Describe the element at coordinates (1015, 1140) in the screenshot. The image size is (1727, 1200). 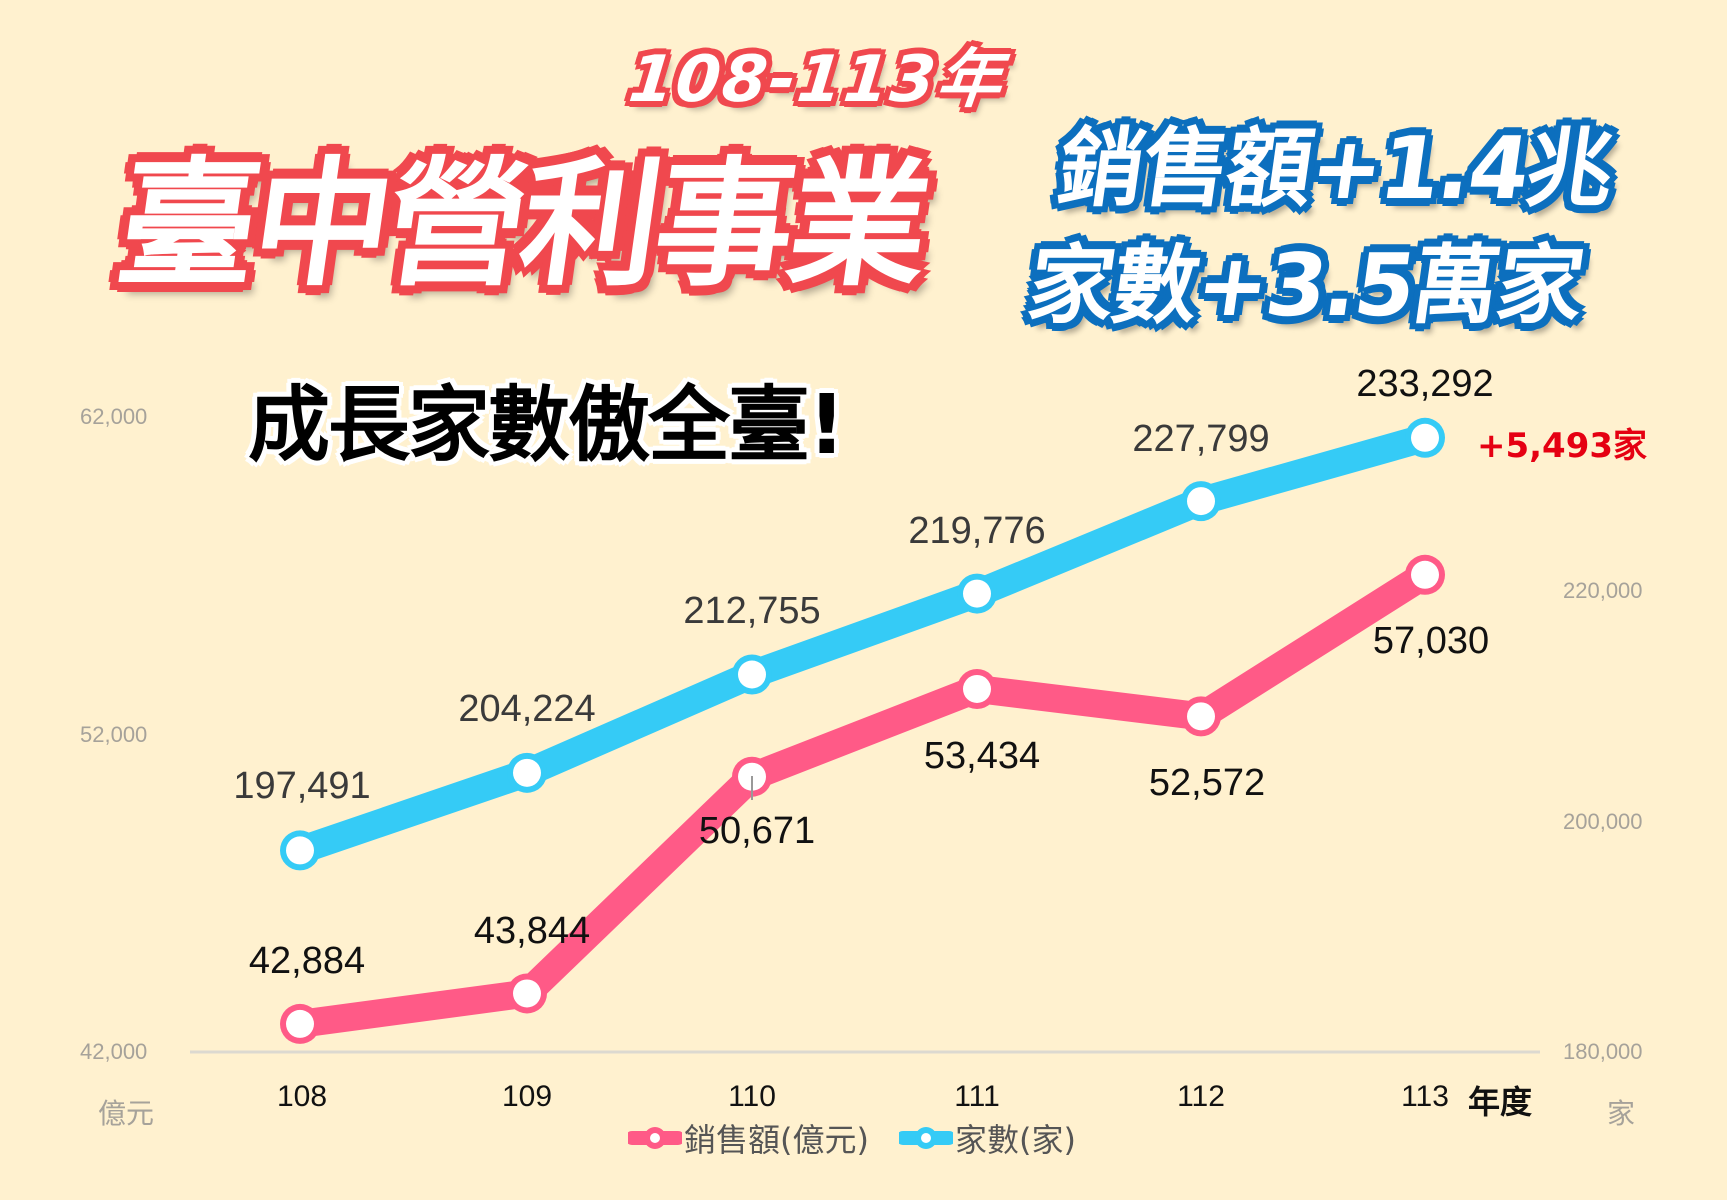
I see `legend-label-households: 家數(家)` at that location.